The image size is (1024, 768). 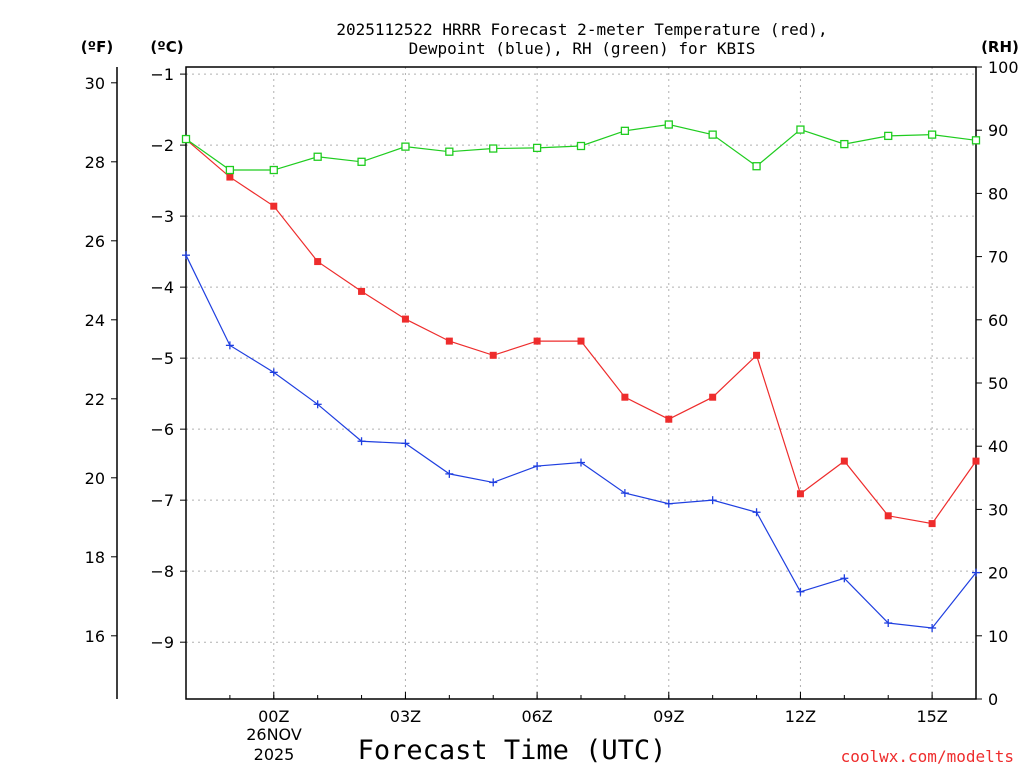 I want to click on rh-tick-label: 70, so click(x=998, y=257).